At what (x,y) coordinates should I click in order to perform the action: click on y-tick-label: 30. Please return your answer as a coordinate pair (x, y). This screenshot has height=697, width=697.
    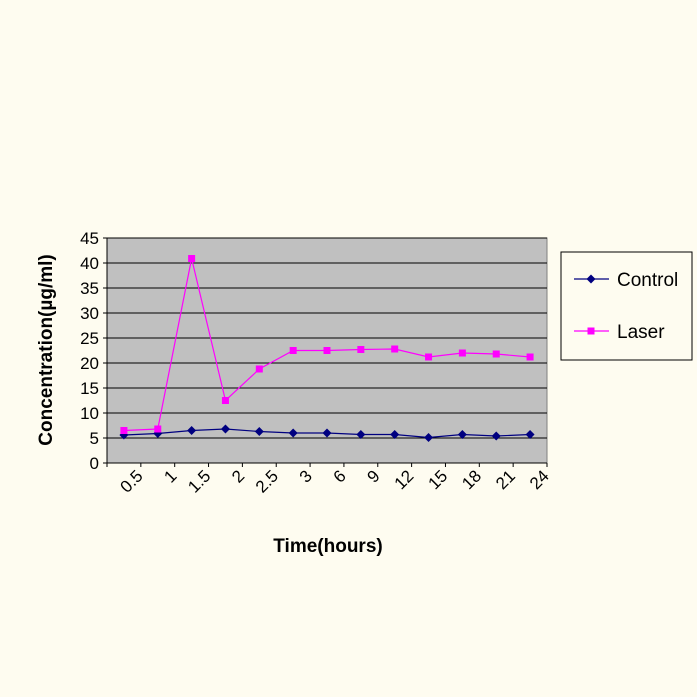
    Looking at the image, I should click on (89, 313).